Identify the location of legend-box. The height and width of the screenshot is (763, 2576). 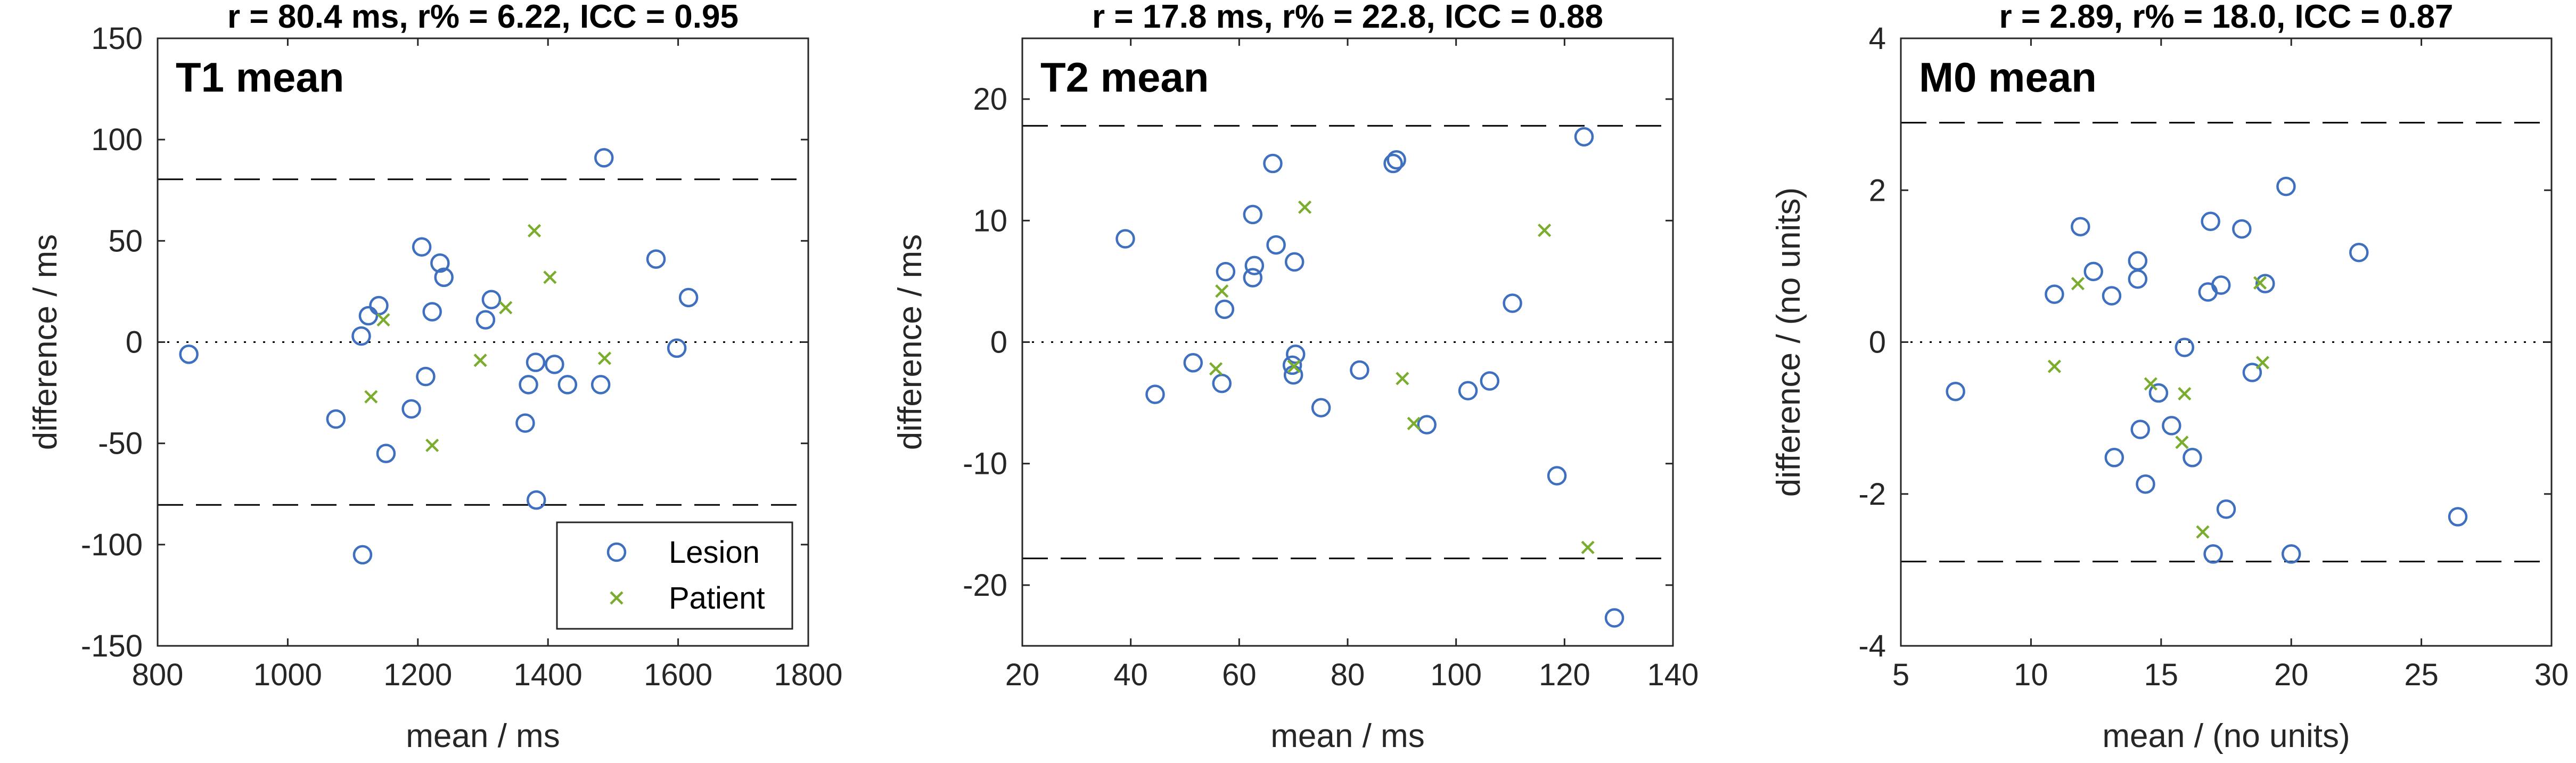
(674, 575).